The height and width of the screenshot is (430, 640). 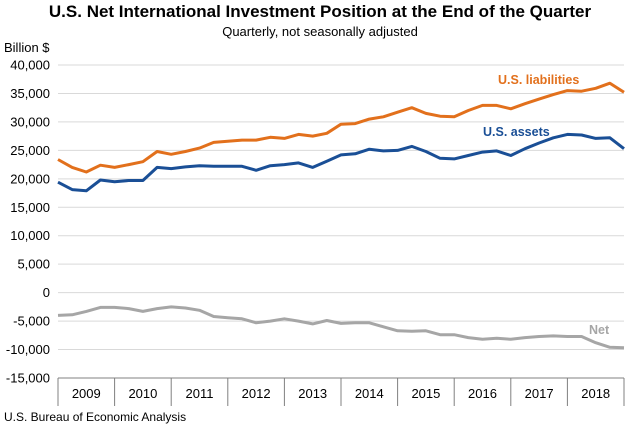 What do you see at coordinates (546, 205) in the screenshot?
I see `series-labels: U.S. liabilities U.S. assets Net` at bounding box center [546, 205].